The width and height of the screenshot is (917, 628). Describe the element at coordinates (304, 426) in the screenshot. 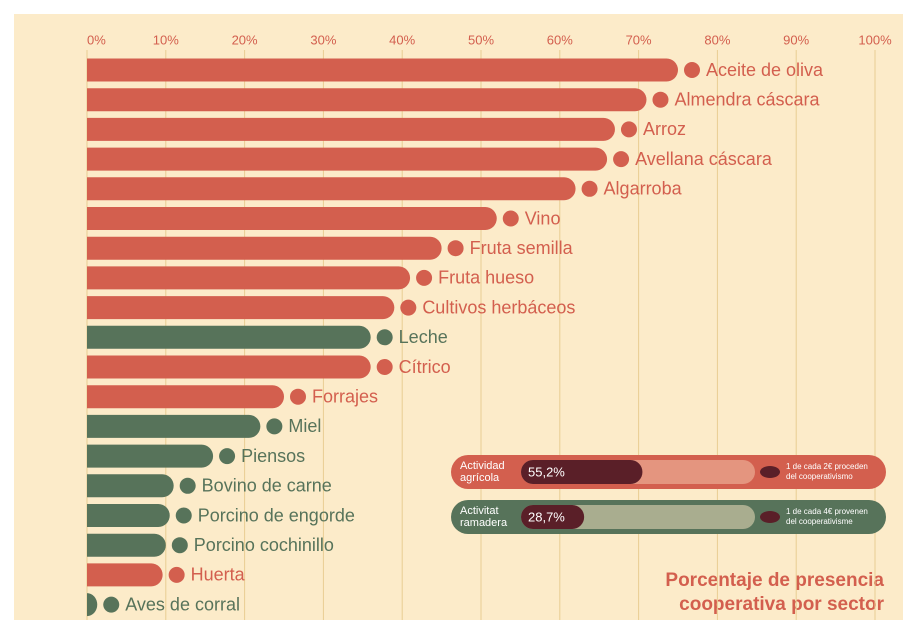

I see `bar-label: Miel` at that location.